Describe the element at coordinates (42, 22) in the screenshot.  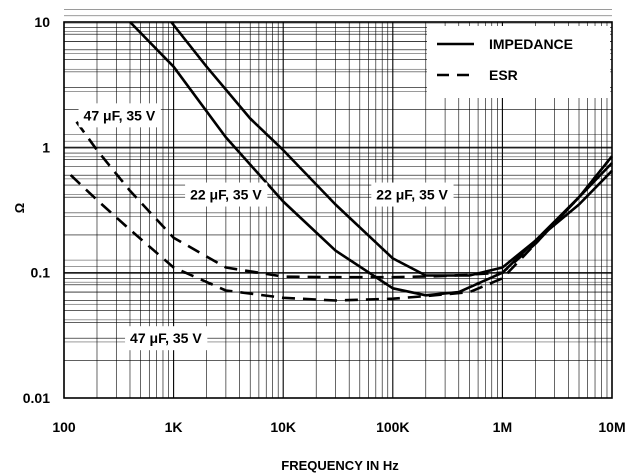
I see `y-tick-label: 10` at that location.